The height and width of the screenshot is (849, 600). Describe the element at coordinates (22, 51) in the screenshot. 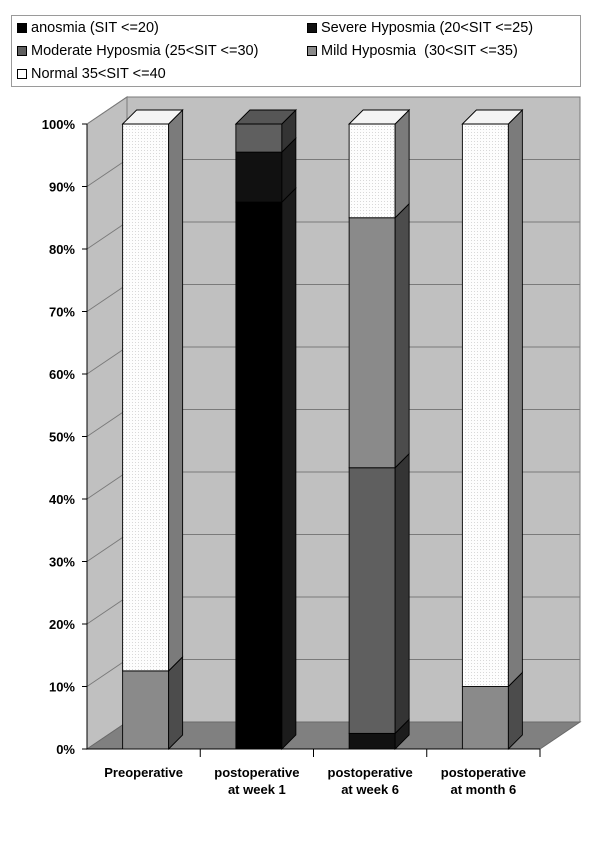

I see `legend-swatch-moderate-hyposmia` at that location.